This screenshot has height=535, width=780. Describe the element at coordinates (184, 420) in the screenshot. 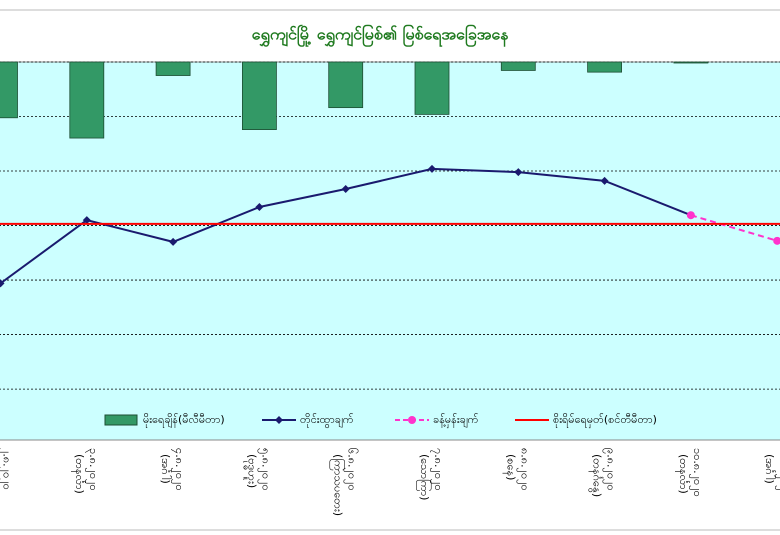

I see `legend-label: မိုးရေချိန်(မီလီမီတာ)` at that location.